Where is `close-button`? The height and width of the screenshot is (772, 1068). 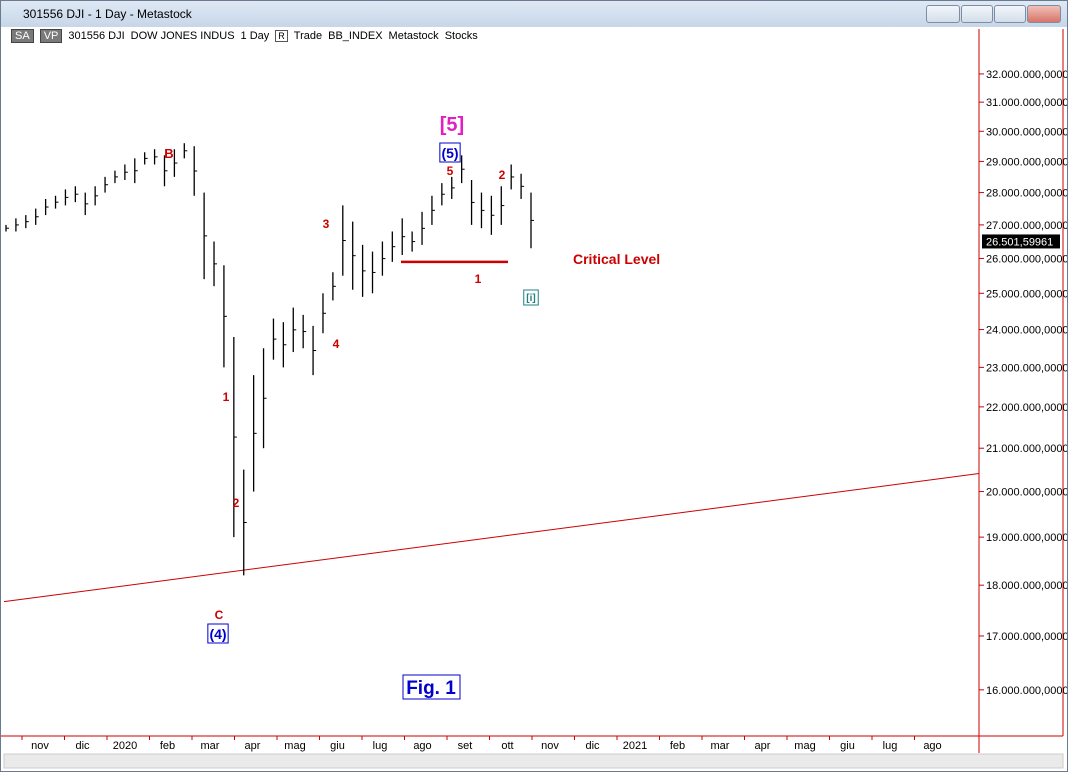
close-button is located at coordinates (1044, 14).